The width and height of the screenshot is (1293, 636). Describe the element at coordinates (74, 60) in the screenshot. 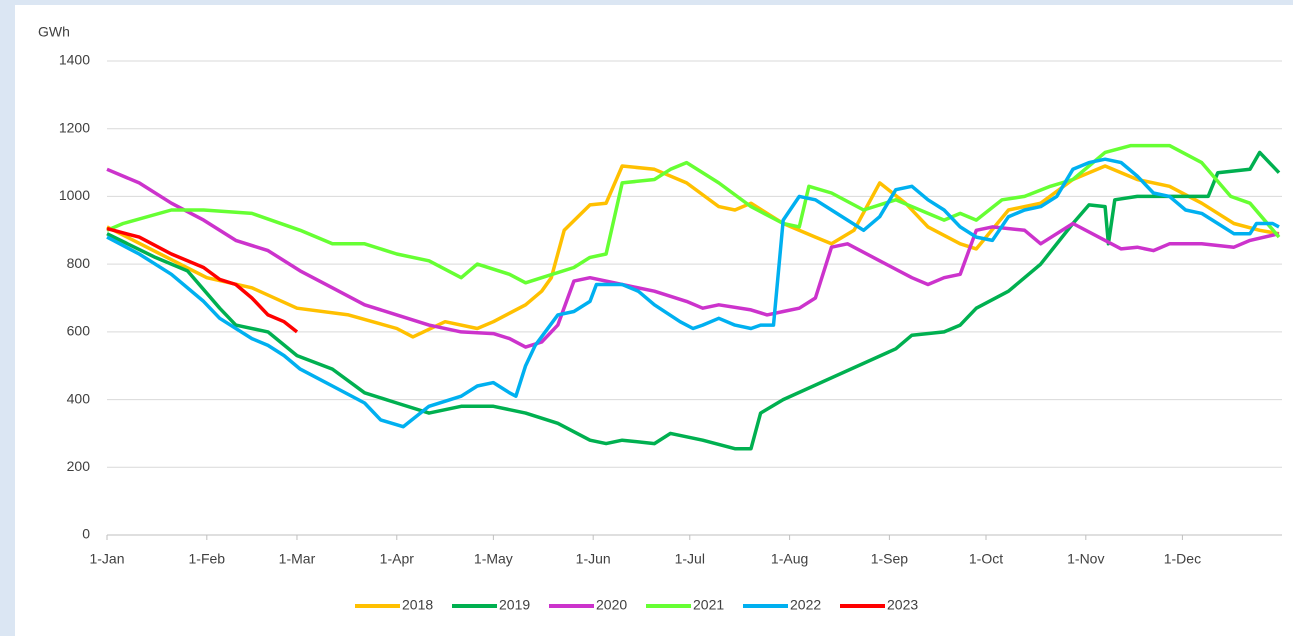

I see `y-tick-label: 1400` at that location.